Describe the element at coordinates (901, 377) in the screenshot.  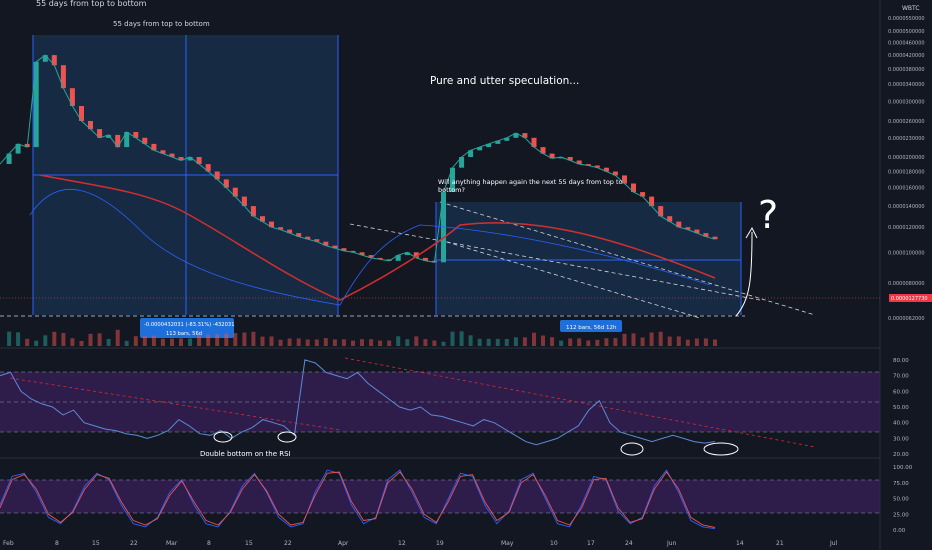
I see `rsi-axis-tick: 70.00` at that location.